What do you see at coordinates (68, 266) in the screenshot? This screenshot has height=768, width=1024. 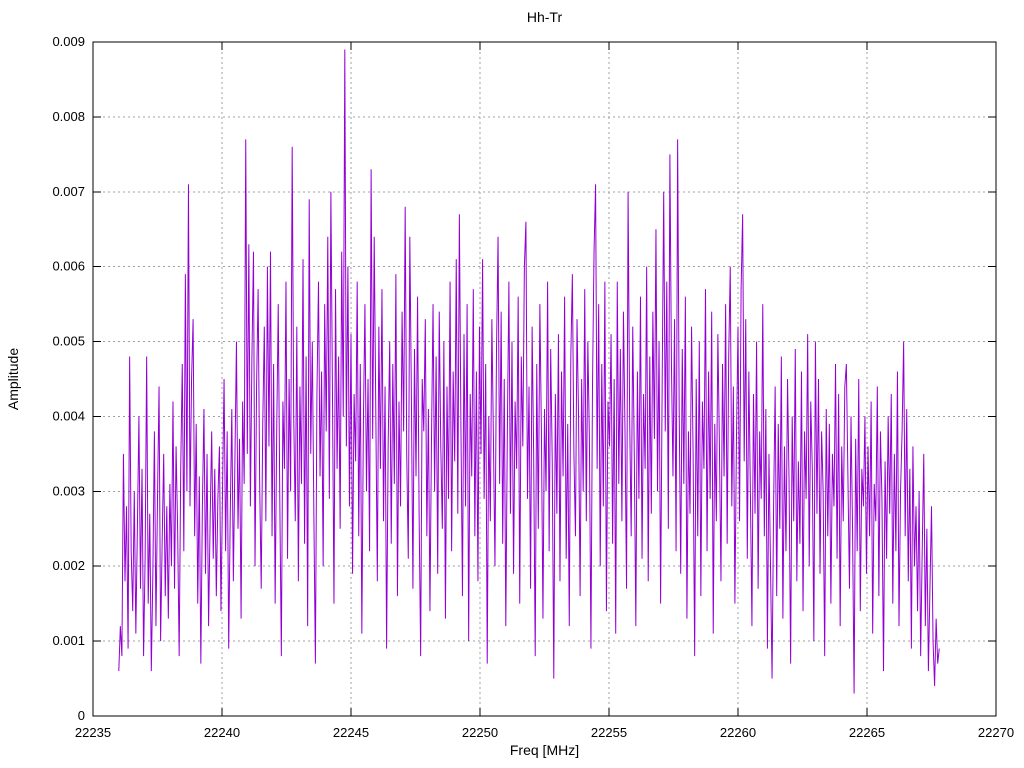 I see `y-tick-label: 0.006` at bounding box center [68, 266].